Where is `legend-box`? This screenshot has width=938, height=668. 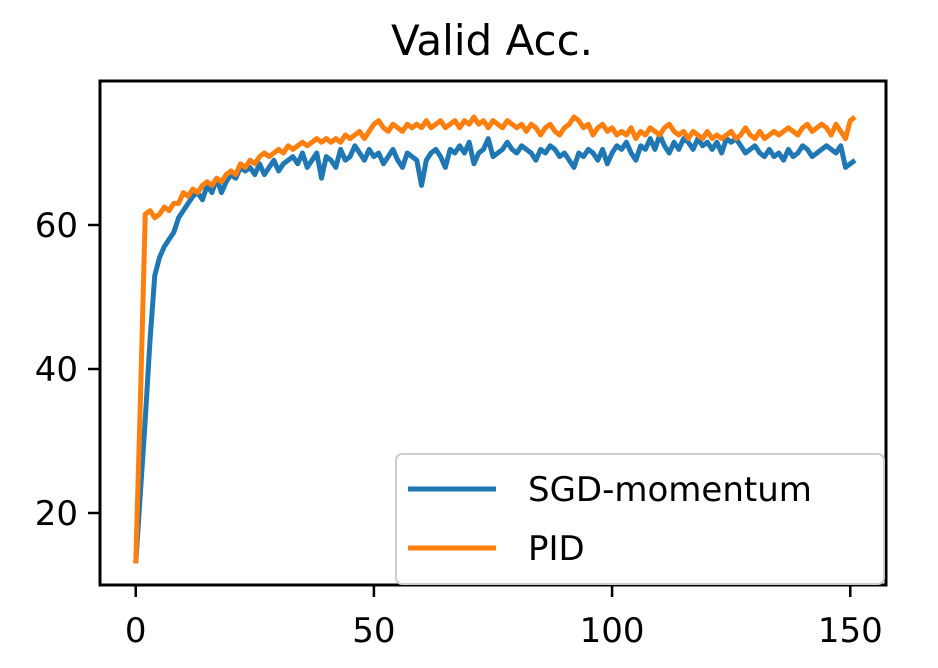 legend-box is located at coordinates (640, 519).